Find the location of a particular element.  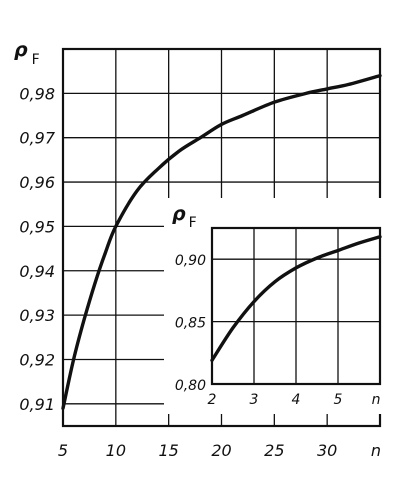

main-x-tick-label: 20 is located at coordinates (221, 450).